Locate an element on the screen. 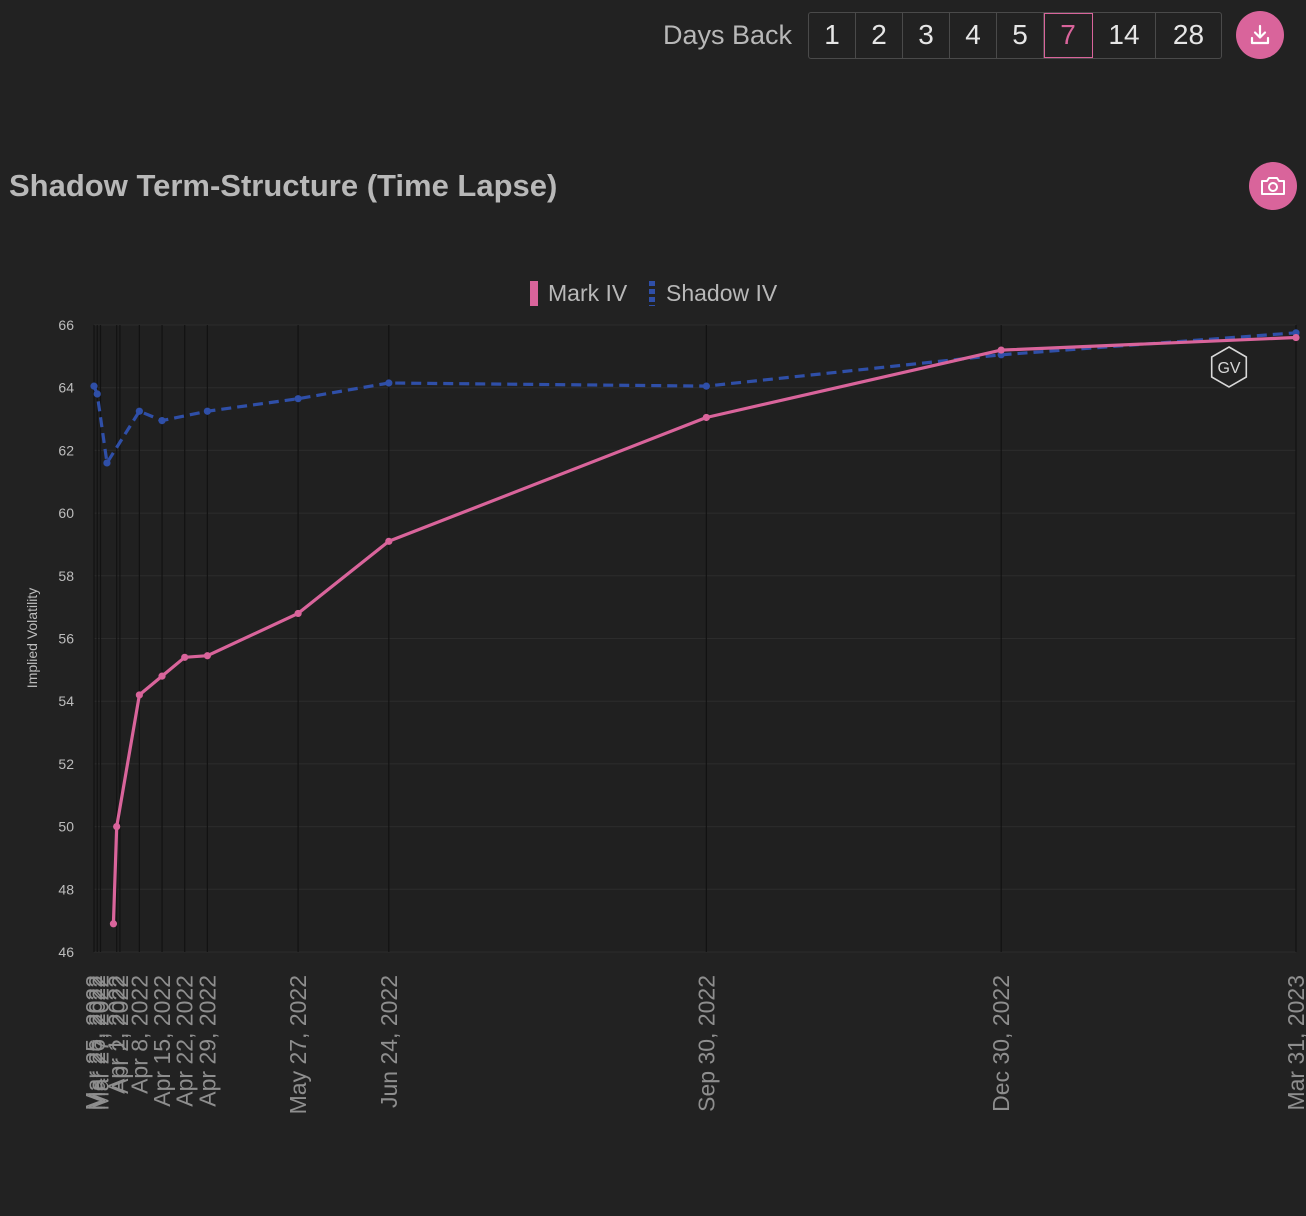 Image resolution: width=1306 pixels, height=1216 pixels. x-tick-label: Mar 27, 2022 is located at coordinates (100, 1043).